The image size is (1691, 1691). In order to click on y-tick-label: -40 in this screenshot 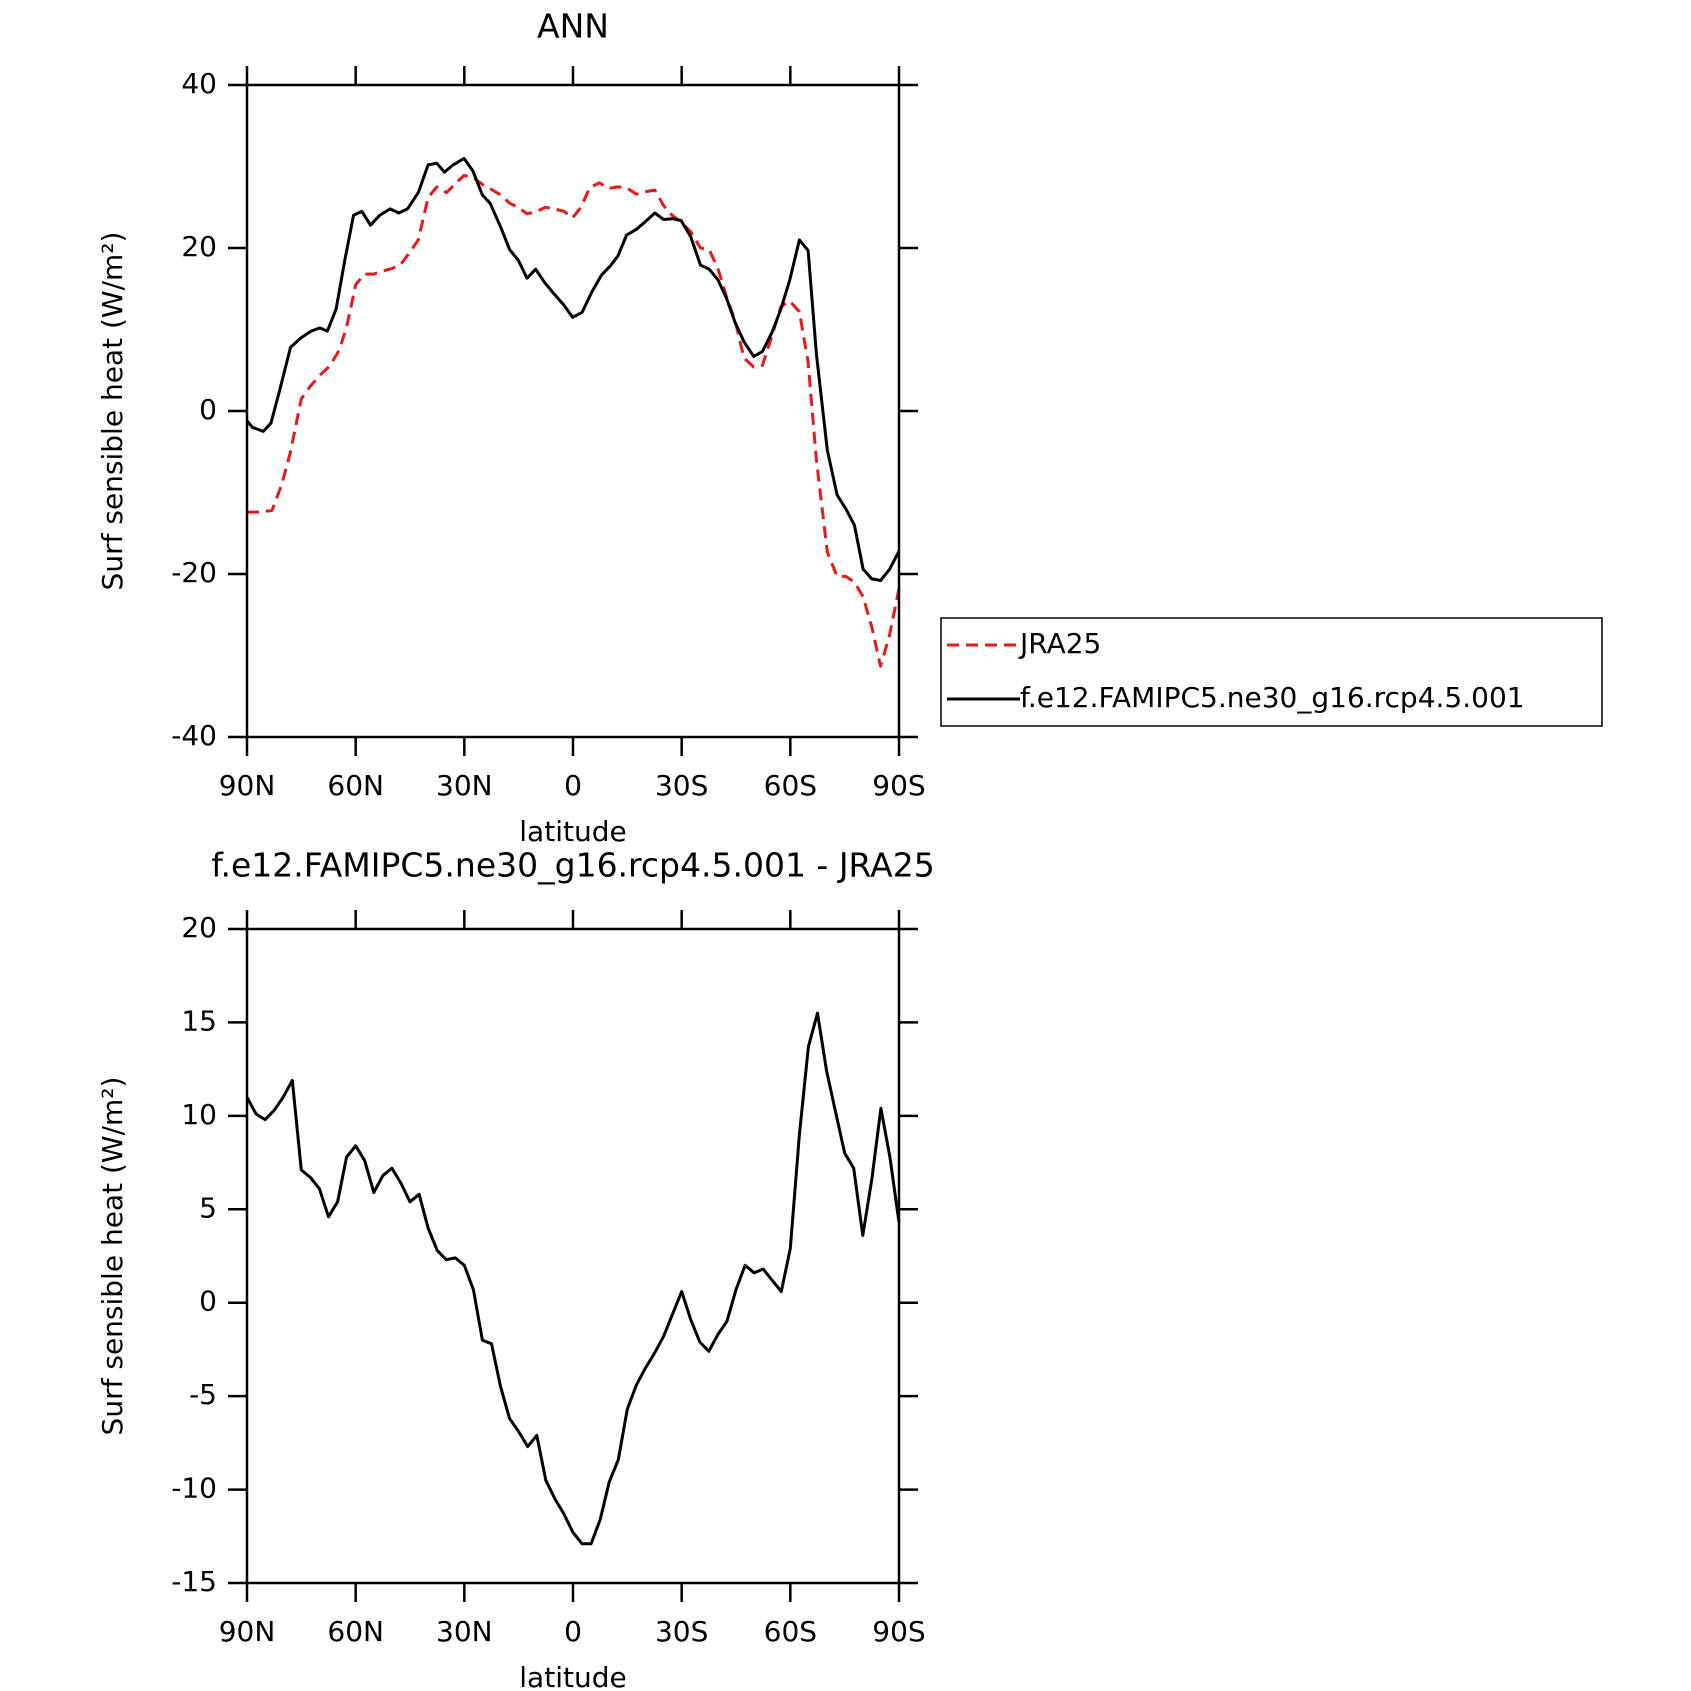, I will do `click(194, 735)`.